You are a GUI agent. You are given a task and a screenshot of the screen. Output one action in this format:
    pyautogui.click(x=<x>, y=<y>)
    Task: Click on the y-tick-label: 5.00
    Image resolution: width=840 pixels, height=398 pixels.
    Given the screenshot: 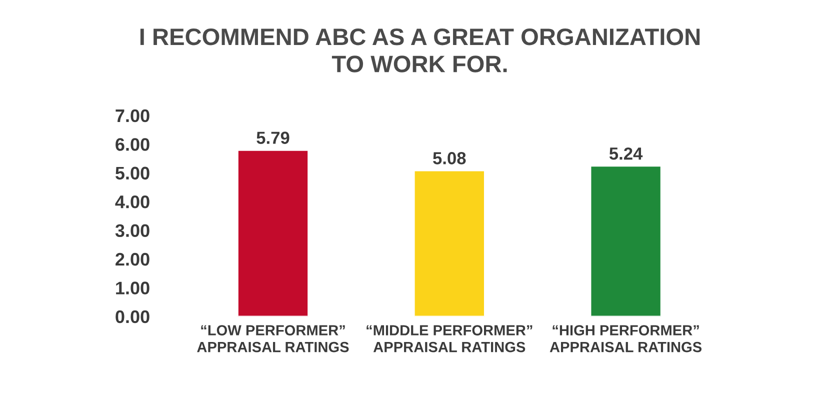 What is the action you would take?
    pyautogui.click(x=132, y=173)
    